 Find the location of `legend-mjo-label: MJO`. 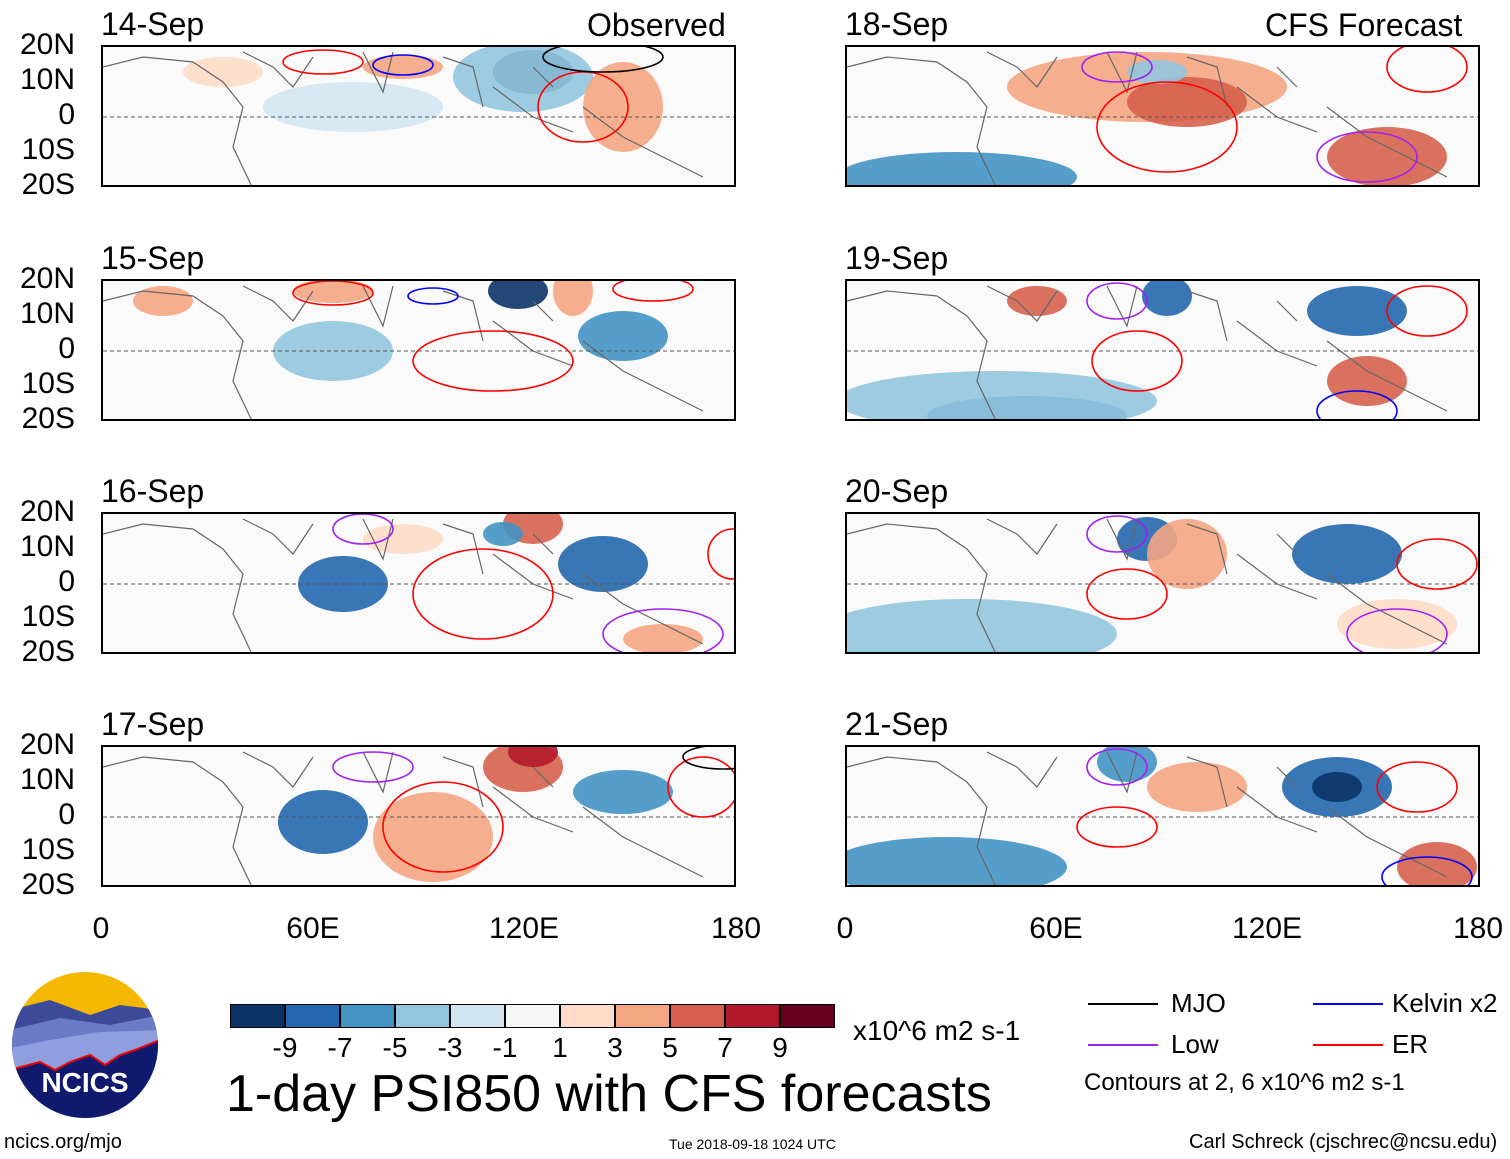

legend-mjo-label: MJO is located at coordinates (1198, 1003).